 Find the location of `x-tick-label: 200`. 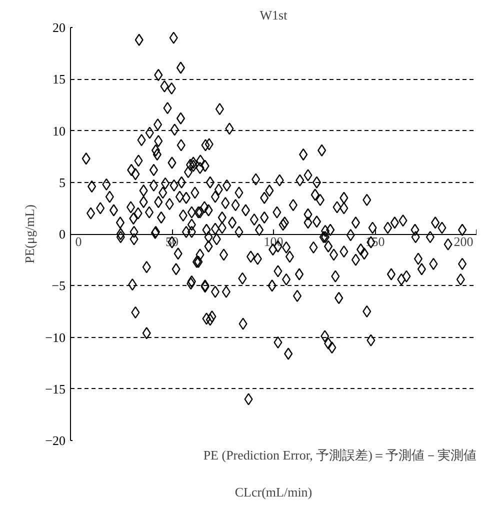

x-tick-label: 200 is located at coordinates (464, 241).